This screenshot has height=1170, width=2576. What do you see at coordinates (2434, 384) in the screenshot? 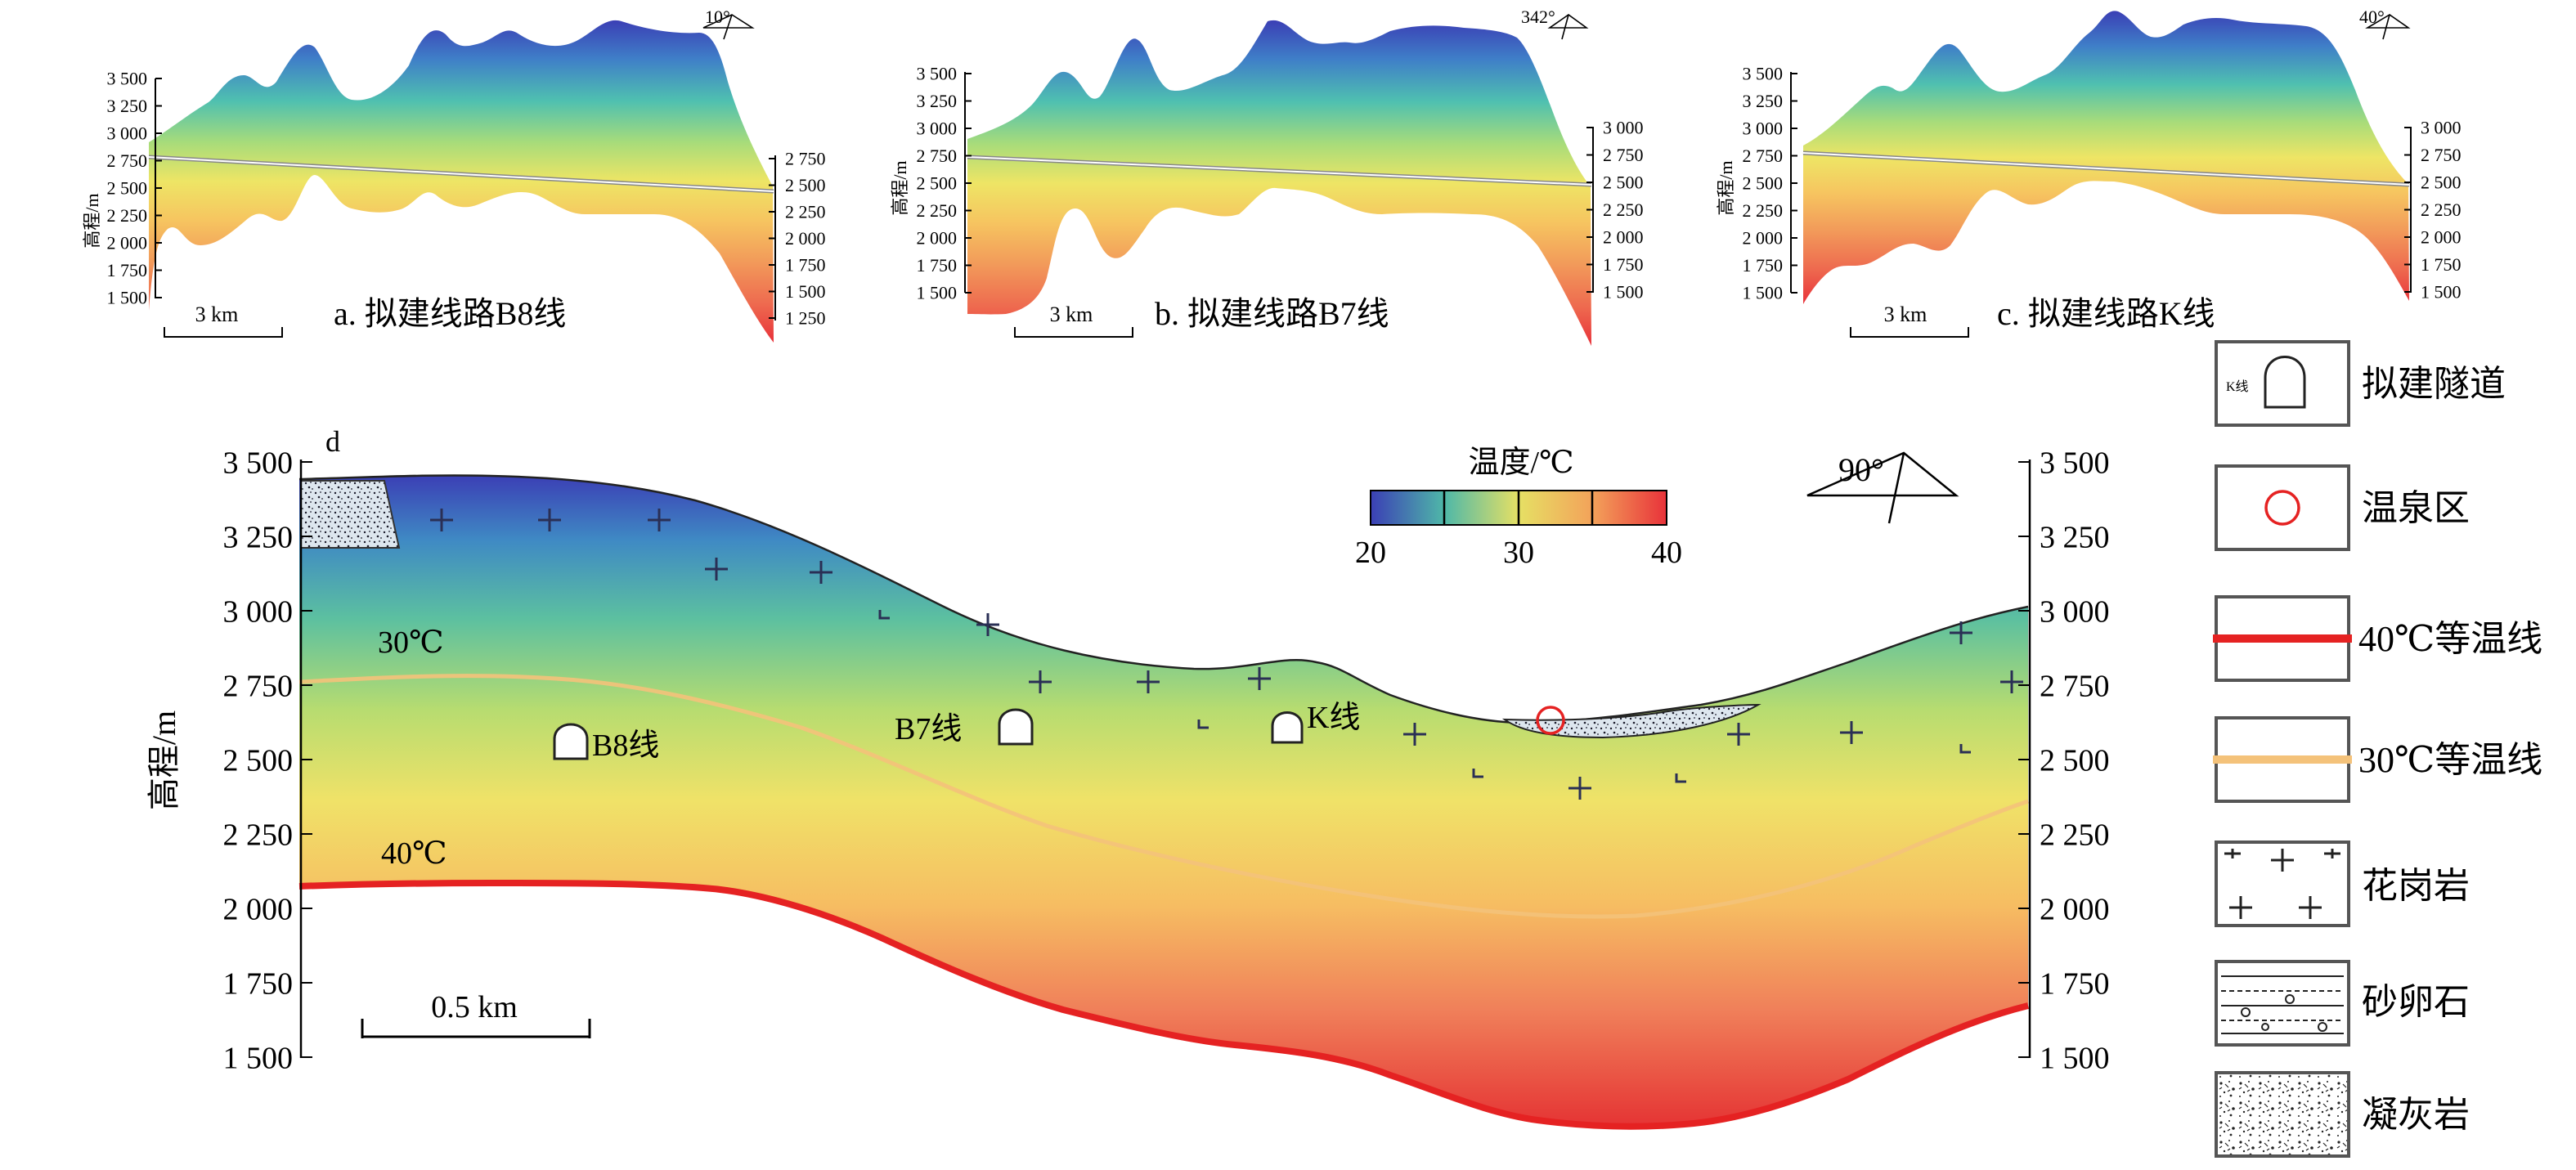
I see `legend-label-tunnel: 拟建隧道` at bounding box center [2434, 384].